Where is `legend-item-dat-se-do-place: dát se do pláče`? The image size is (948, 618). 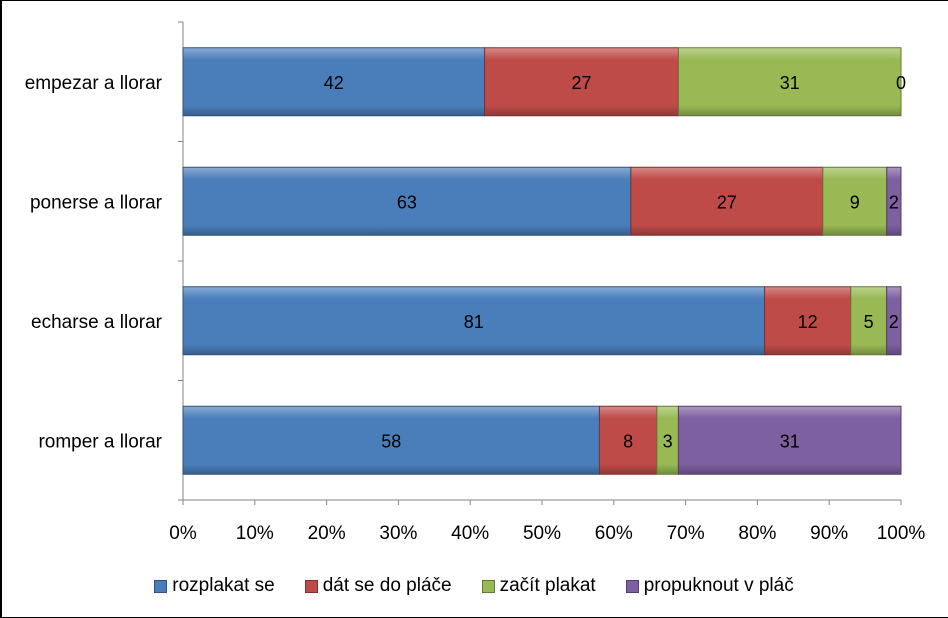
legend-item-dat-se-do-place: dát se do pláče is located at coordinates (378, 586).